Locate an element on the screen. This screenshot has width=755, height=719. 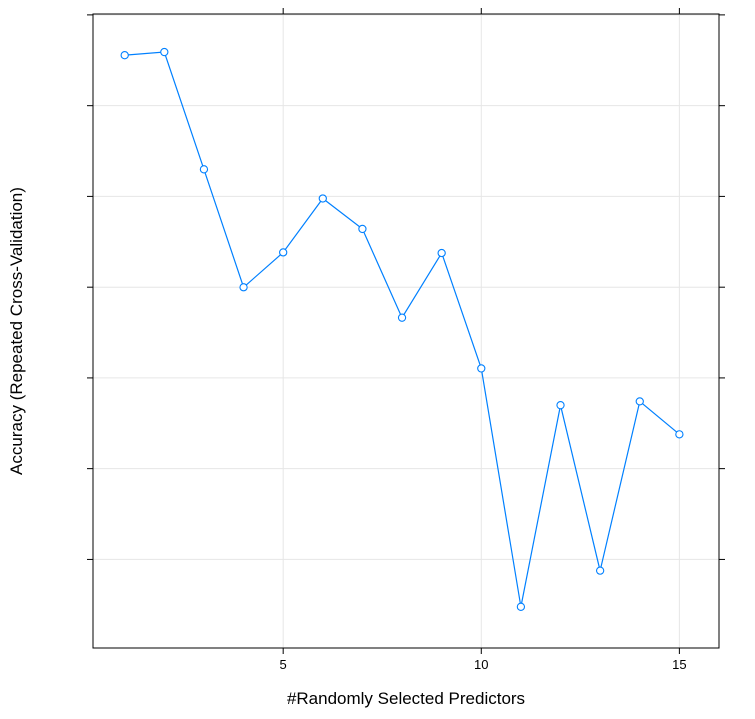
x-tick-label: 10 is located at coordinates (481, 664).